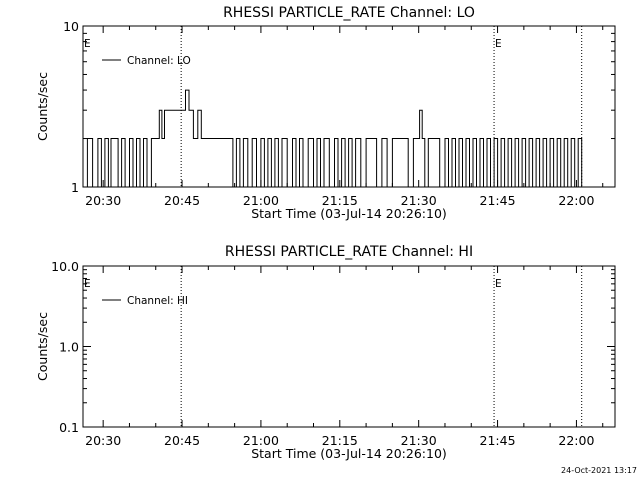 The width and height of the screenshot is (640, 480). I want to click on legend-label: Channel: LO, so click(159, 61).